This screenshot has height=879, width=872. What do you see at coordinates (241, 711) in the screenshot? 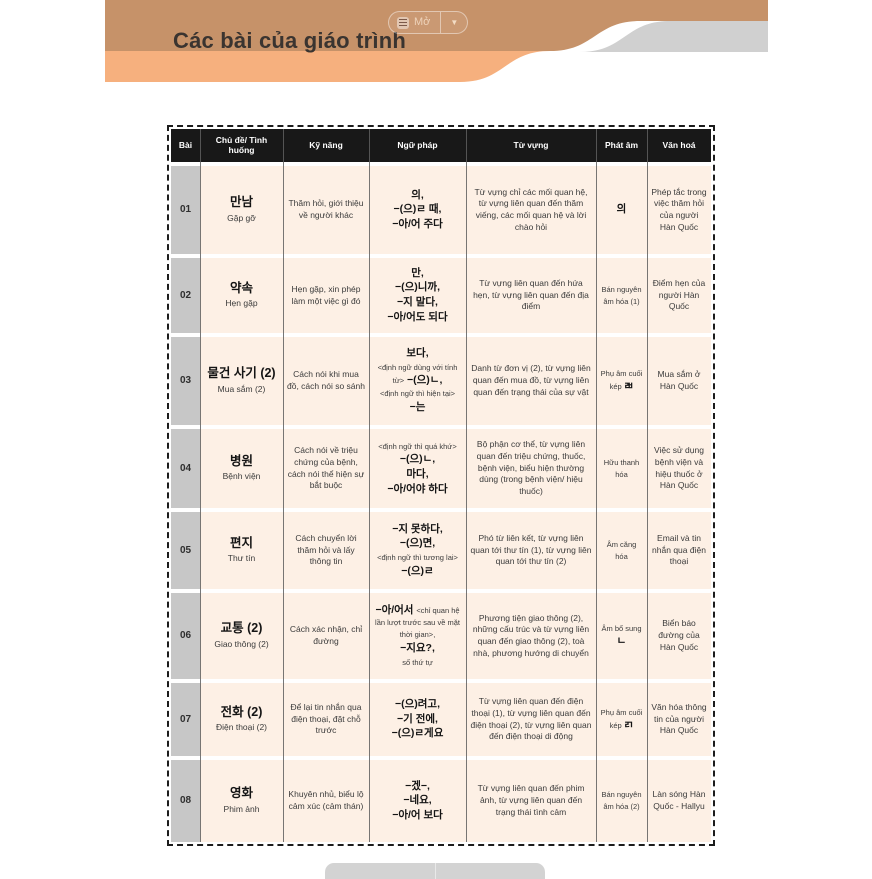
I see `topic-korean: 전화 (2)` at bounding box center [241, 711].